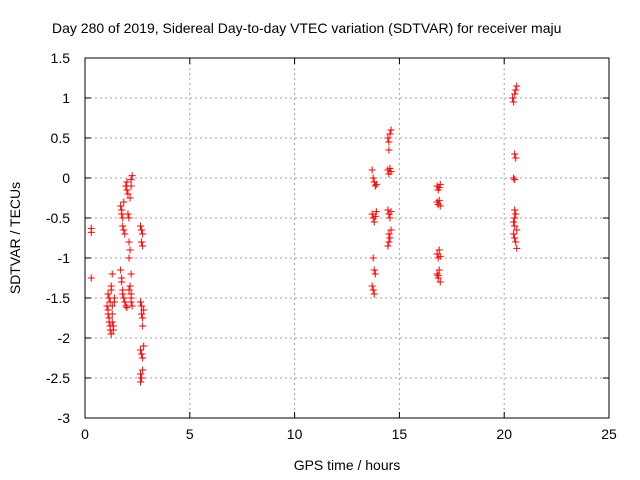 This screenshot has width=640, height=480. I want to click on y-tick-label: -0.5, so click(58, 218).